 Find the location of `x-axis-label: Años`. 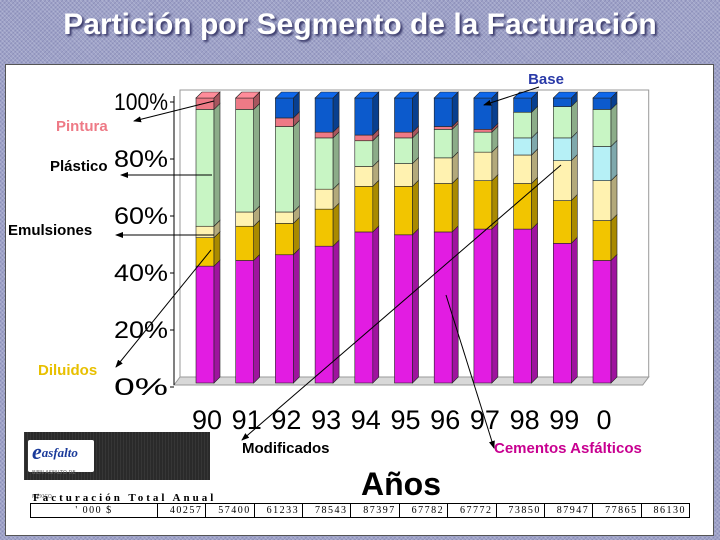

x-axis-label: Años is located at coordinates (401, 484).